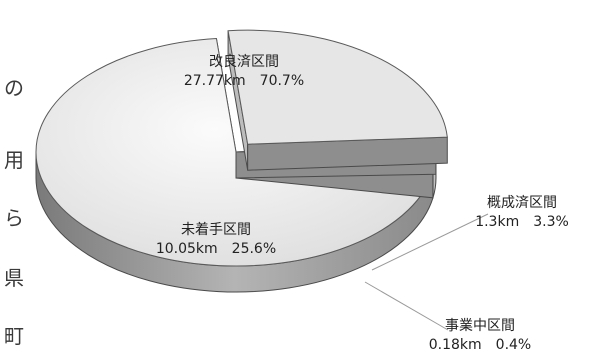  I want to click on leader-line-in-progress, so click(406, 306).